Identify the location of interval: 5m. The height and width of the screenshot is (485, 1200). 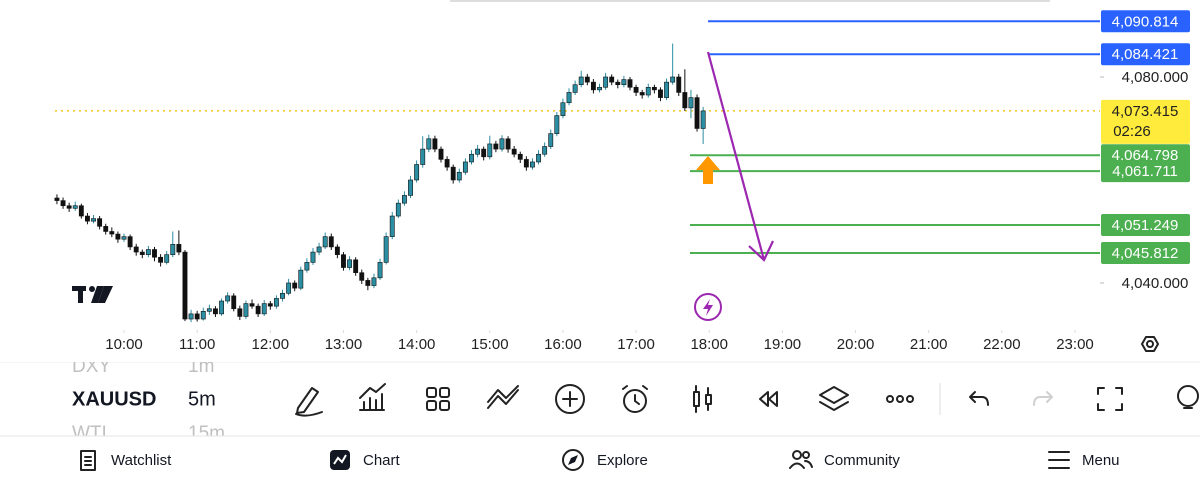
(202, 399).